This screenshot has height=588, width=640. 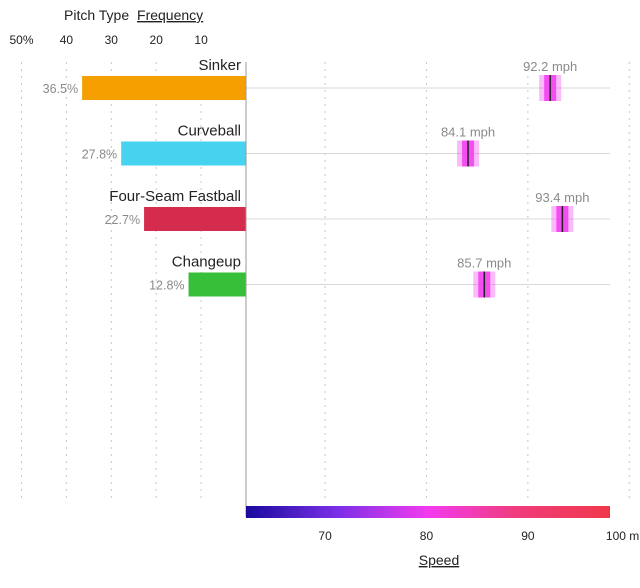 What do you see at coordinates (67, 40) in the screenshot?
I see `frequency-tick-label: 40` at bounding box center [67, 40].